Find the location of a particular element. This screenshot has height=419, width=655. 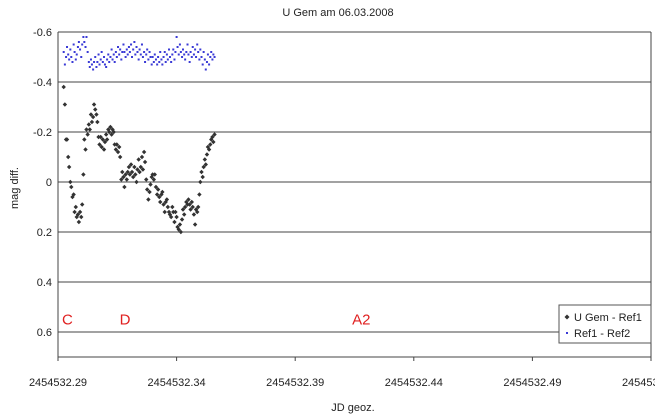

annotations: C D A2 is located at coordinates (216, 320).